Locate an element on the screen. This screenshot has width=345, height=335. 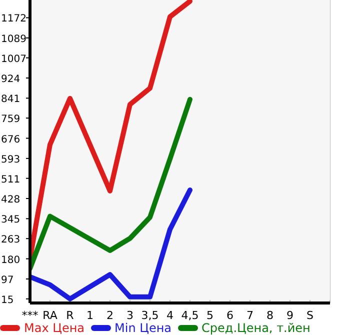
y-tick-label: 180 is located at coordinates (10, 260).